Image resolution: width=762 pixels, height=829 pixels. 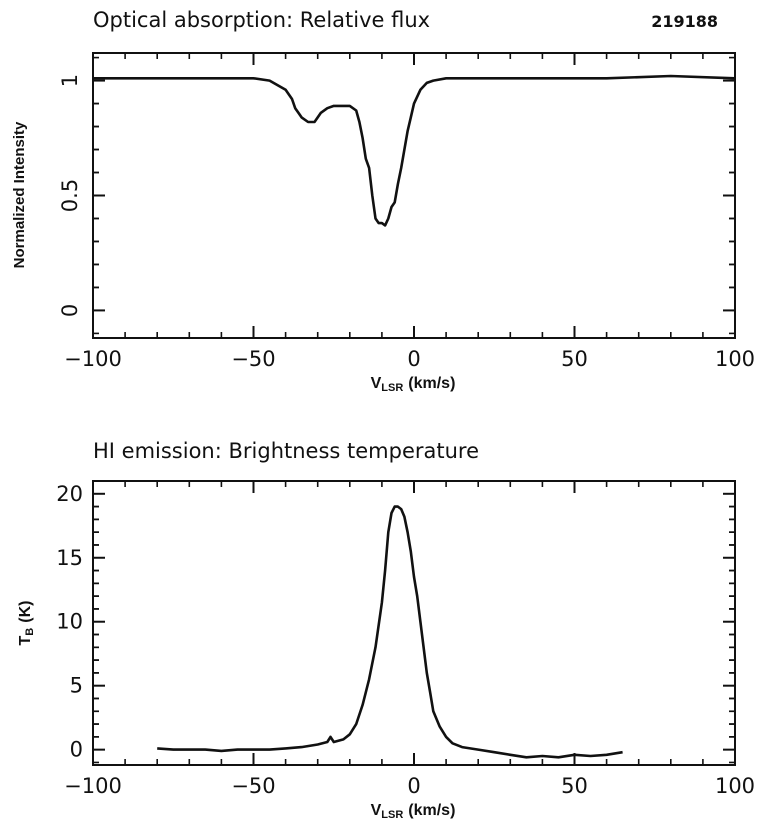 I want to click on absorption-x-tick-labels: −100 −50 0 50 100, so click(x=409, y=359).